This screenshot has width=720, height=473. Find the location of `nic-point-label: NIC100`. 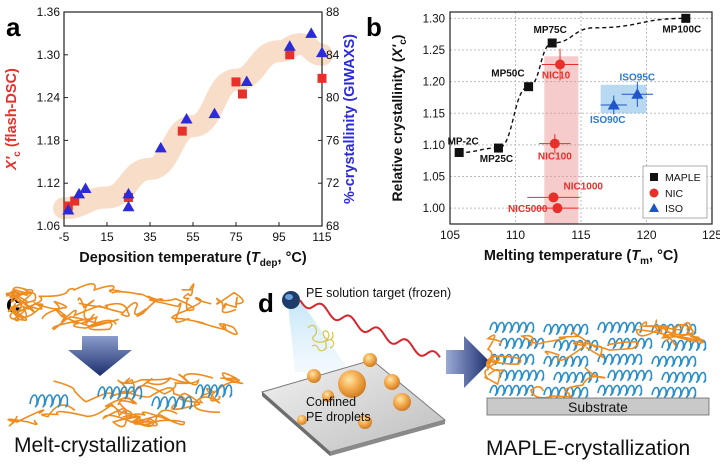

nic-point-label: NIC100 is located at coordinates (555, 157).